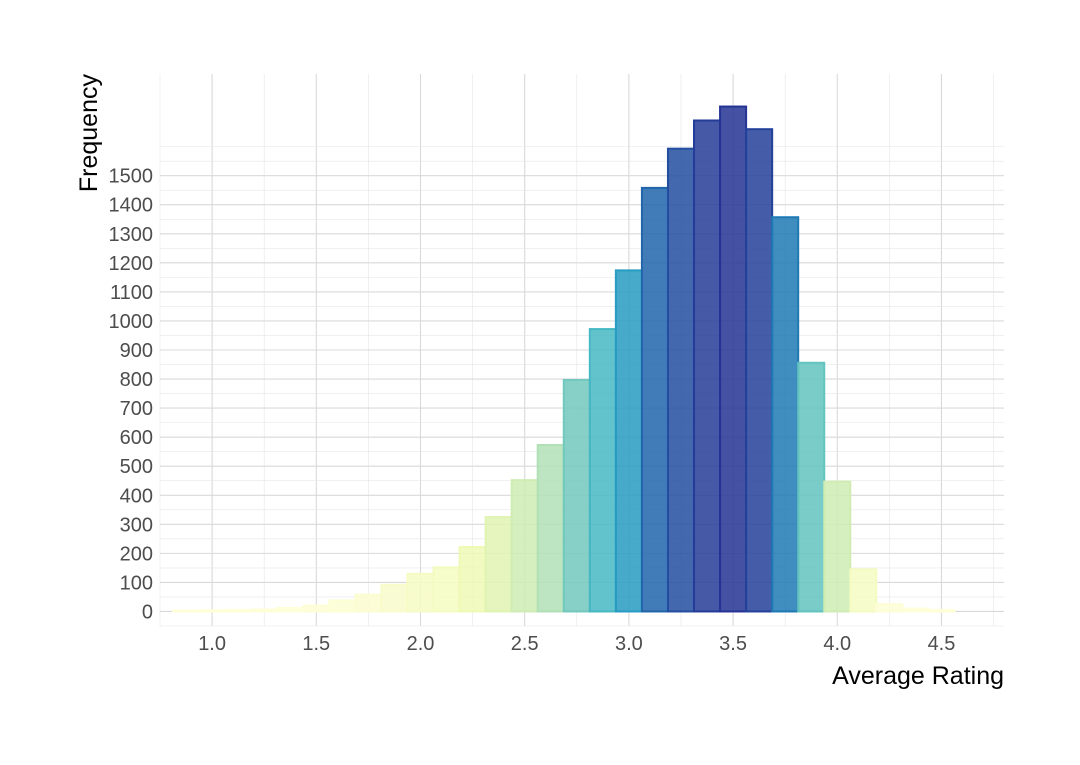 This screenshot has height=765, width=1080. Describe the element at coordinates (131, 177) in the screenshot. I see `y-tick-label: 1500` at that location.